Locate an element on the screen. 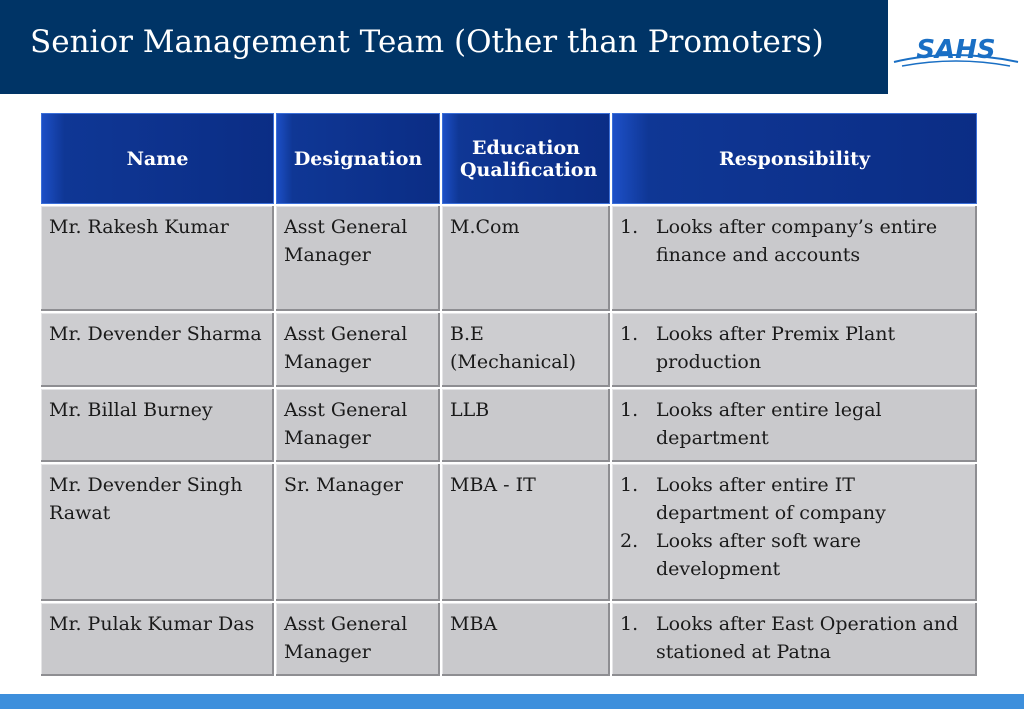 The width and height of the screenshot is (1024, 709). company-logo: SAHS is located at coordinates (956, 51).